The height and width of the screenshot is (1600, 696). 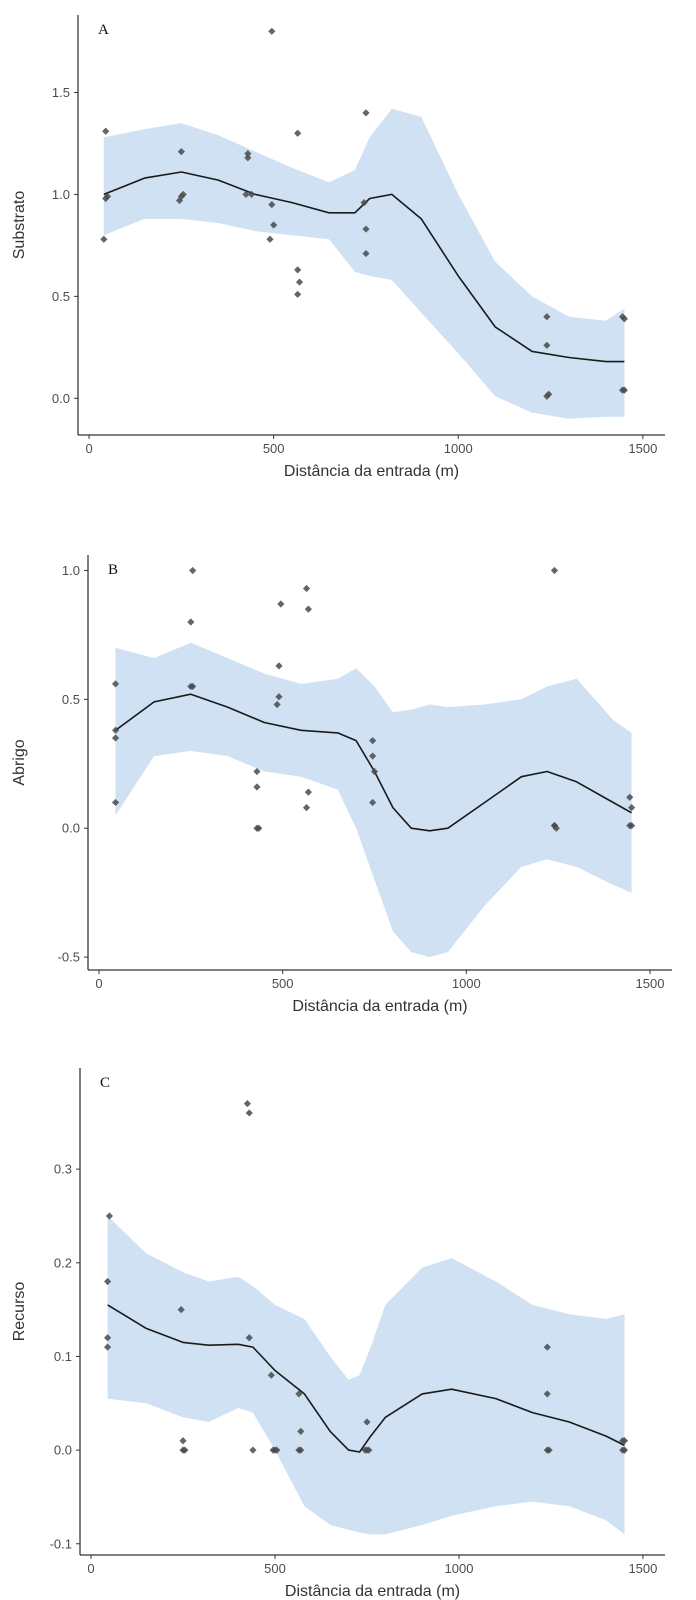 I want to click on y-axis-title: Recurso, so click(x=19, y=1312).